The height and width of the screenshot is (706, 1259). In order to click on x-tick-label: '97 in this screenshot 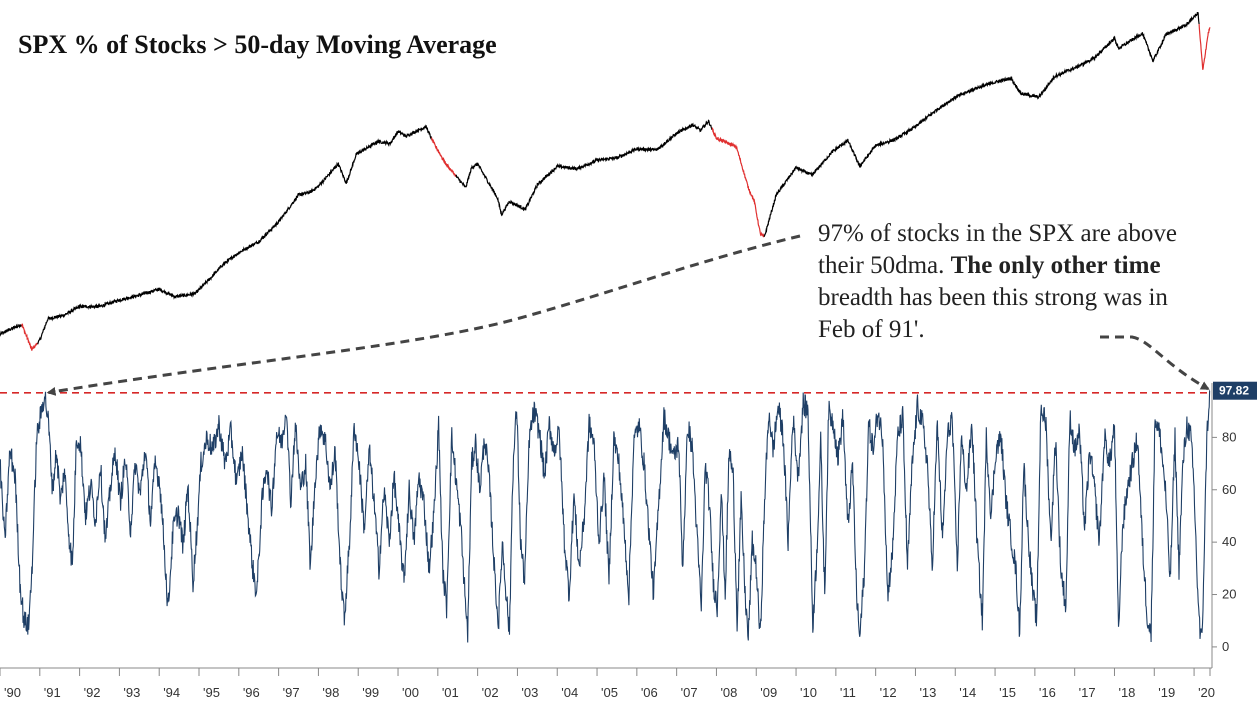, I will do `click(291, 692)`.